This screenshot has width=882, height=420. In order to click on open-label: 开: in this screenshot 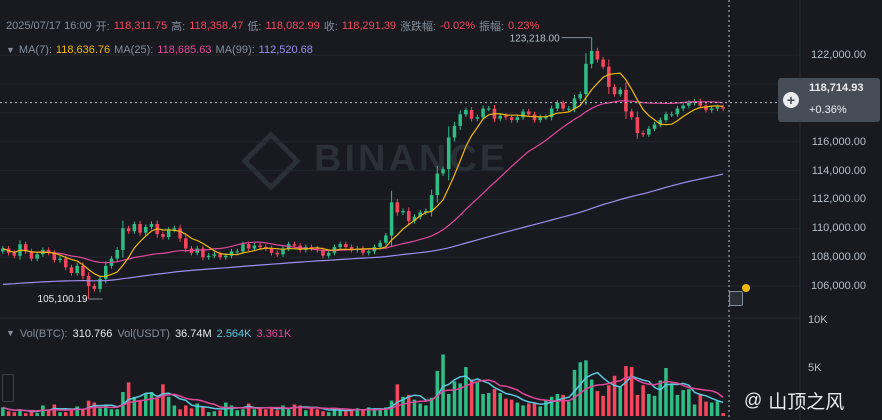, I will do `click(102, 27)`.